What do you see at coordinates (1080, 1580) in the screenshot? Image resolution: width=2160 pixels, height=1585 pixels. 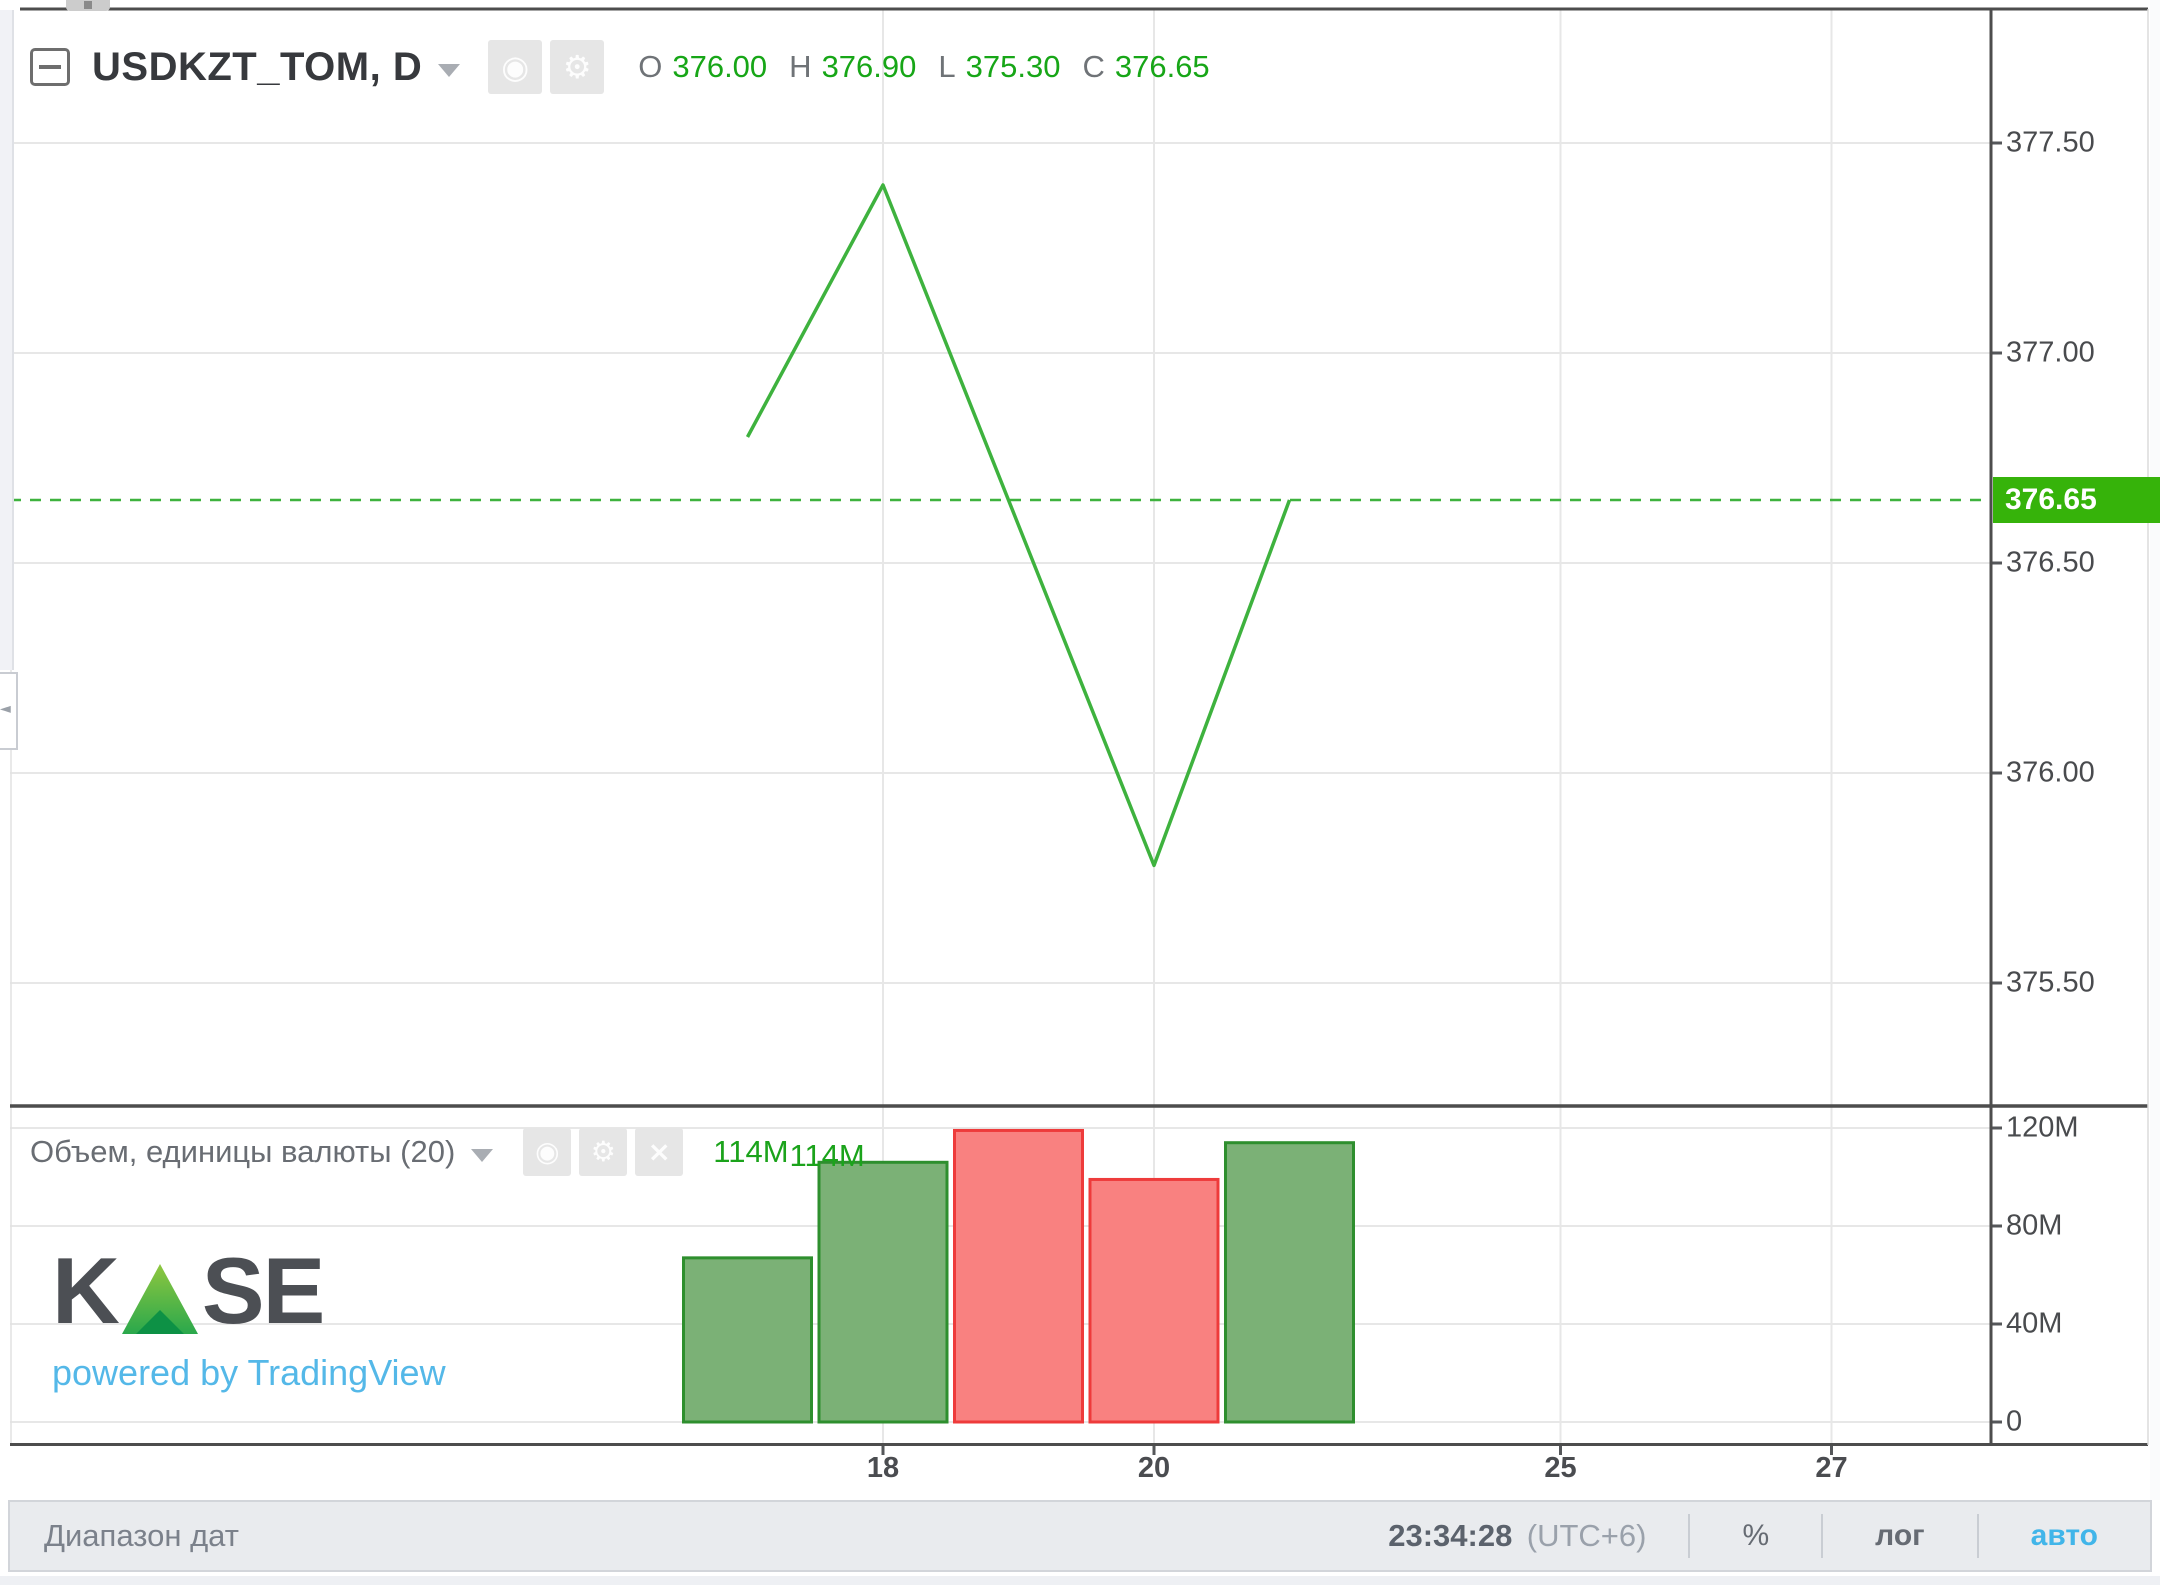 I see `bottom-edge-strip` at bounding box center [1080, 1580].